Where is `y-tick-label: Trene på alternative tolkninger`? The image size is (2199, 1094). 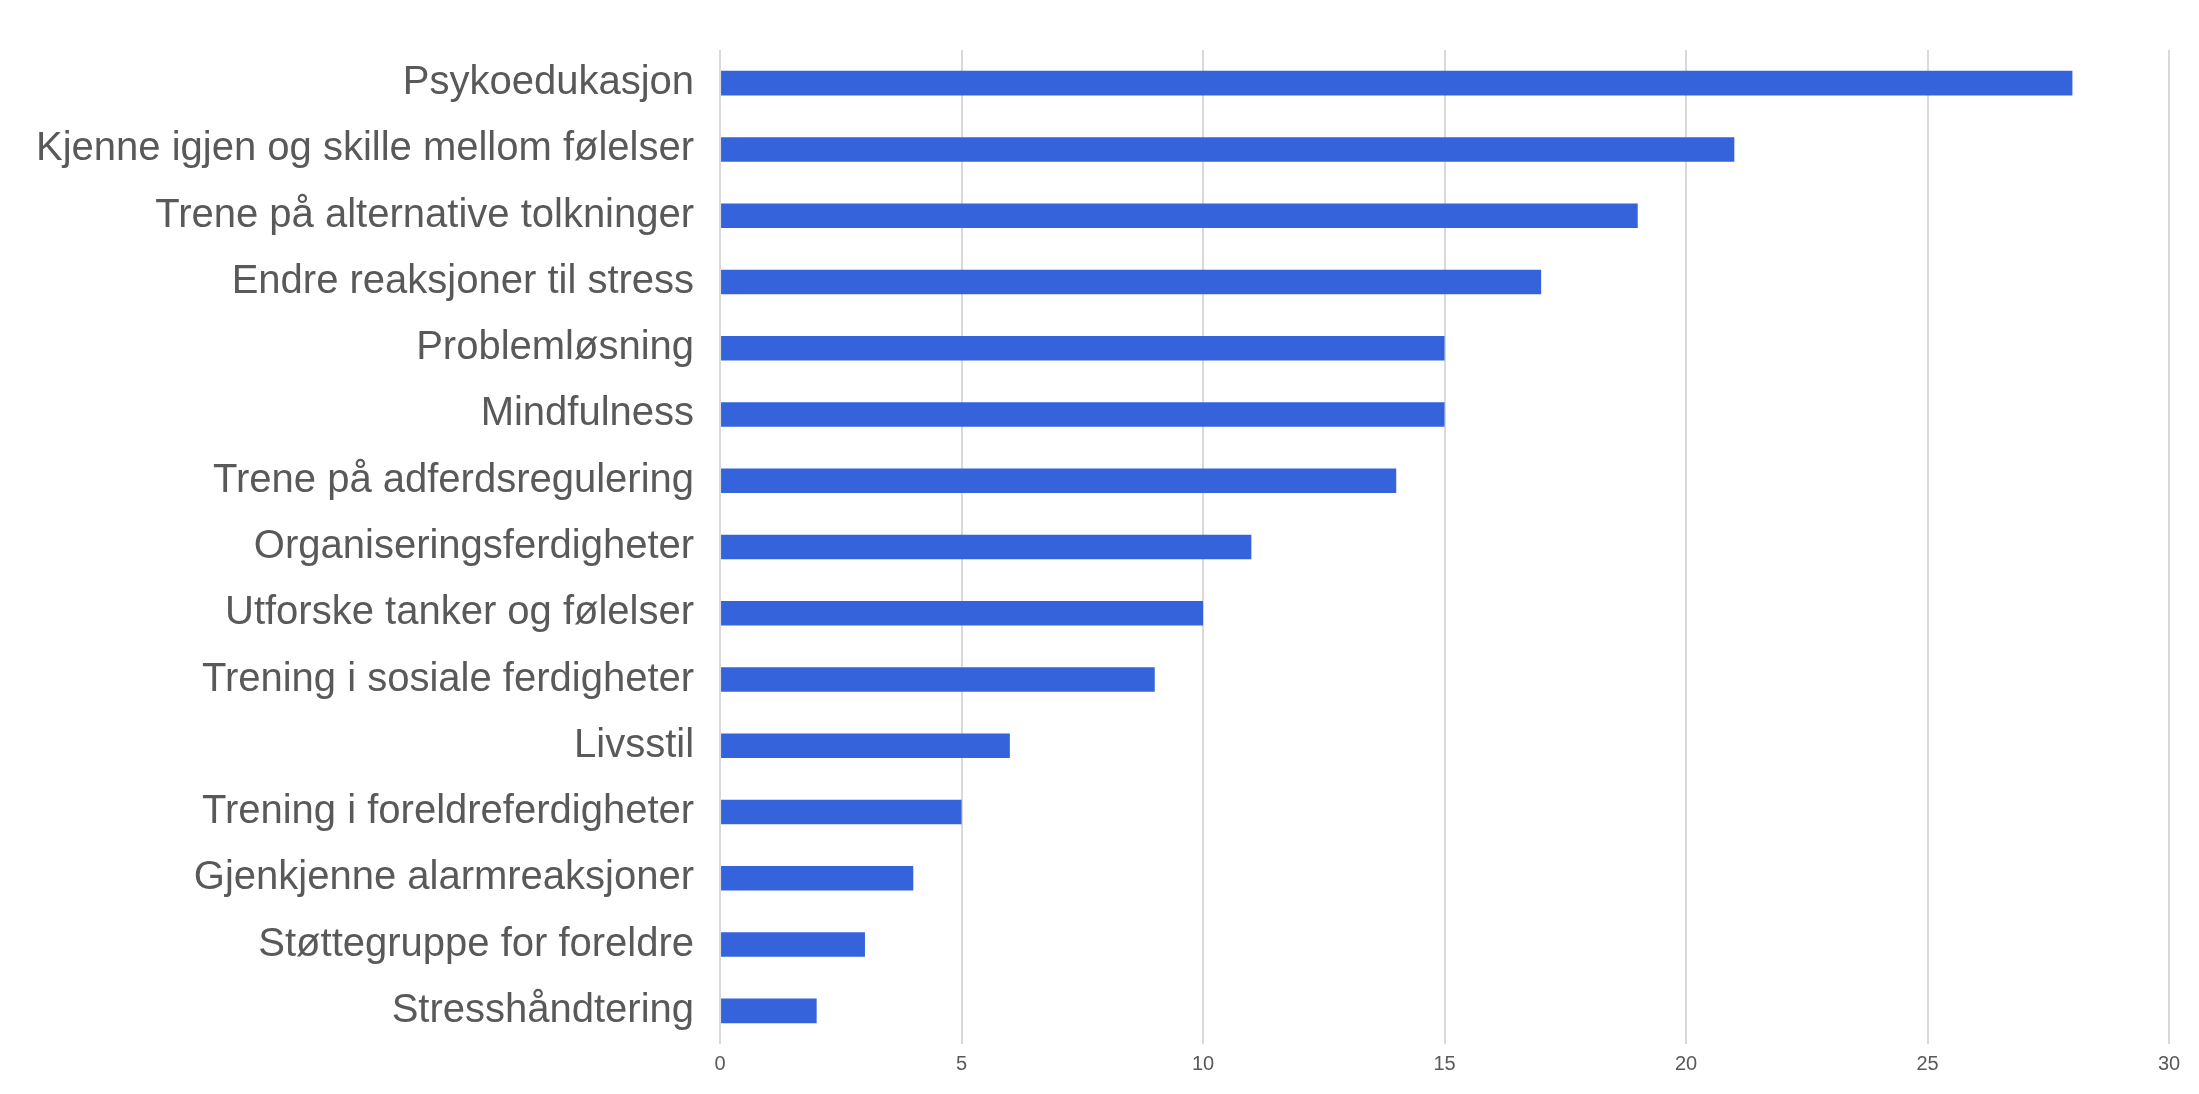 y-tick-label: Trene på alternative tolkninger is located at coordinates (425, 212).